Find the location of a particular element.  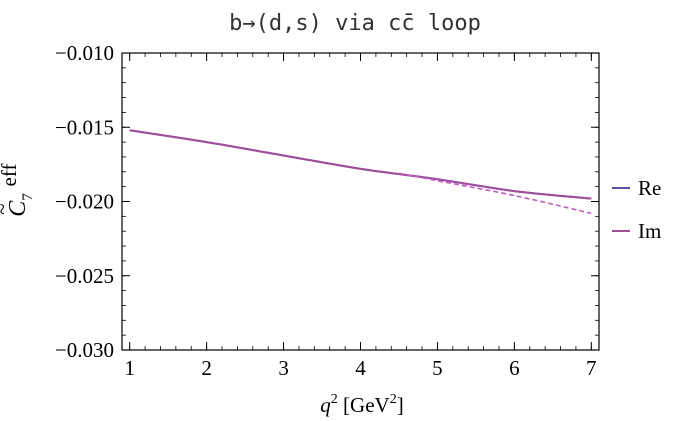

series-layer is located at coordinates (360, 172).